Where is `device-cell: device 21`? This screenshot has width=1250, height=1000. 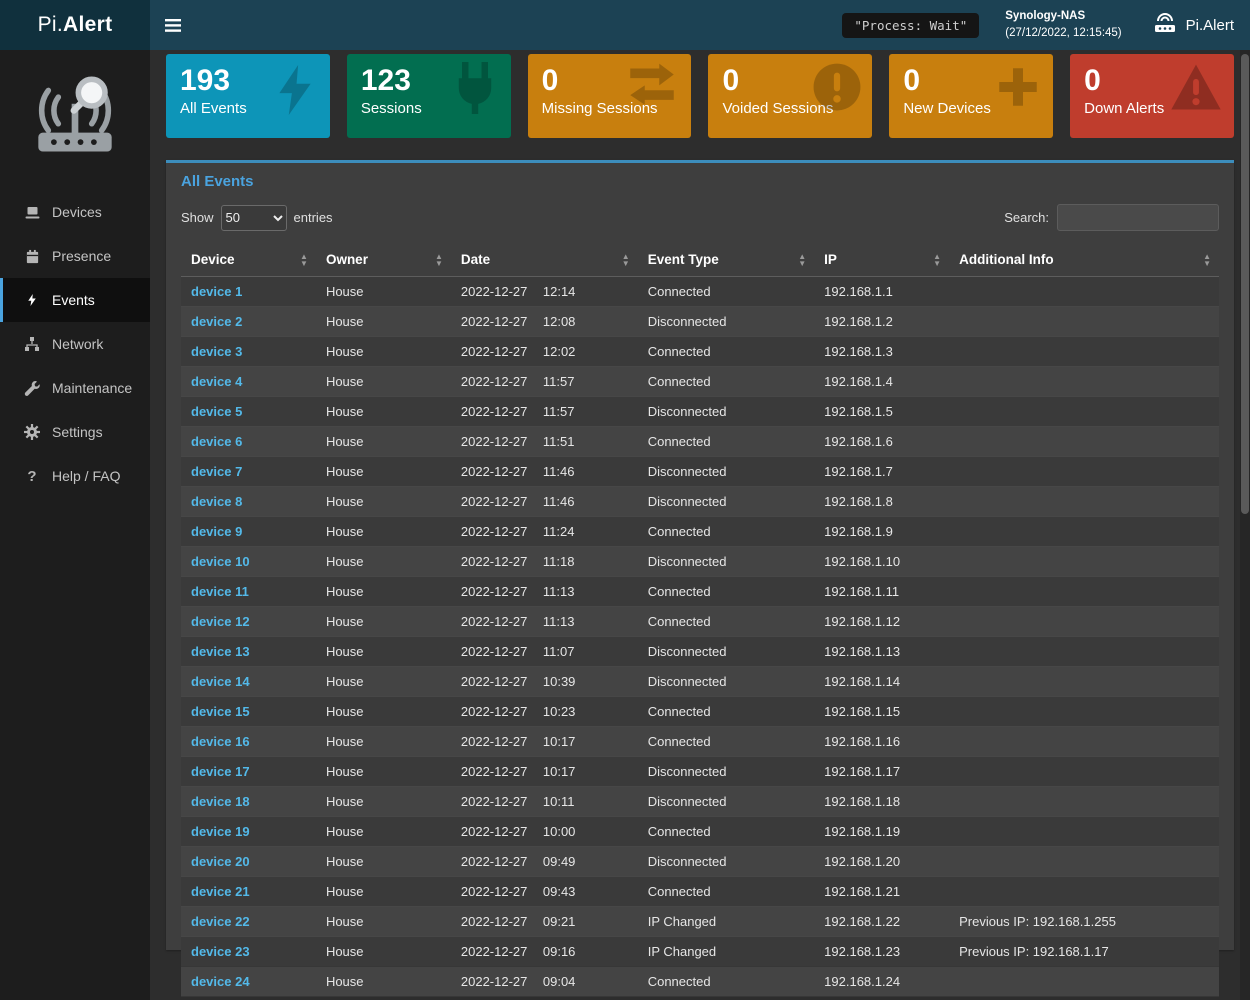 device-cell: device 21 is located at coordinates (248, 891).